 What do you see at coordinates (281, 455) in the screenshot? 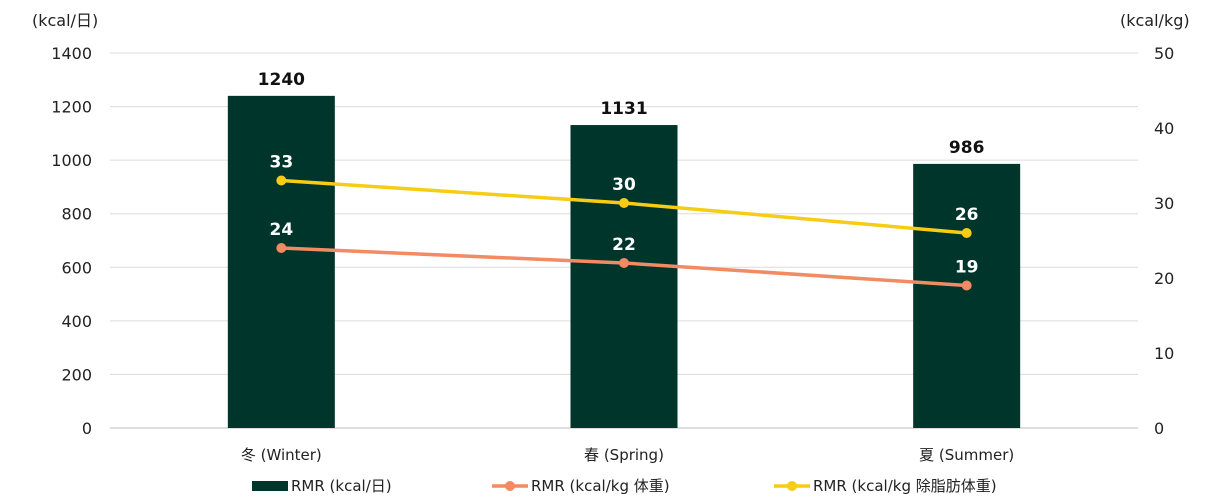
I see `x-axis-category-label: 冬 (Winter)` at bounding box center [281, 455].